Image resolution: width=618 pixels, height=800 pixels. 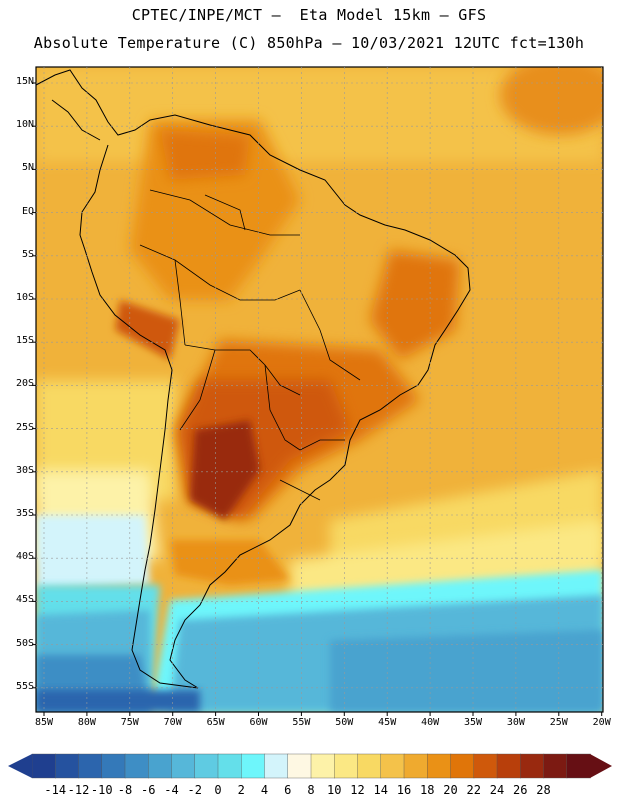 I want to click on colorbar-max-arrow, so click(x=601, y=766).